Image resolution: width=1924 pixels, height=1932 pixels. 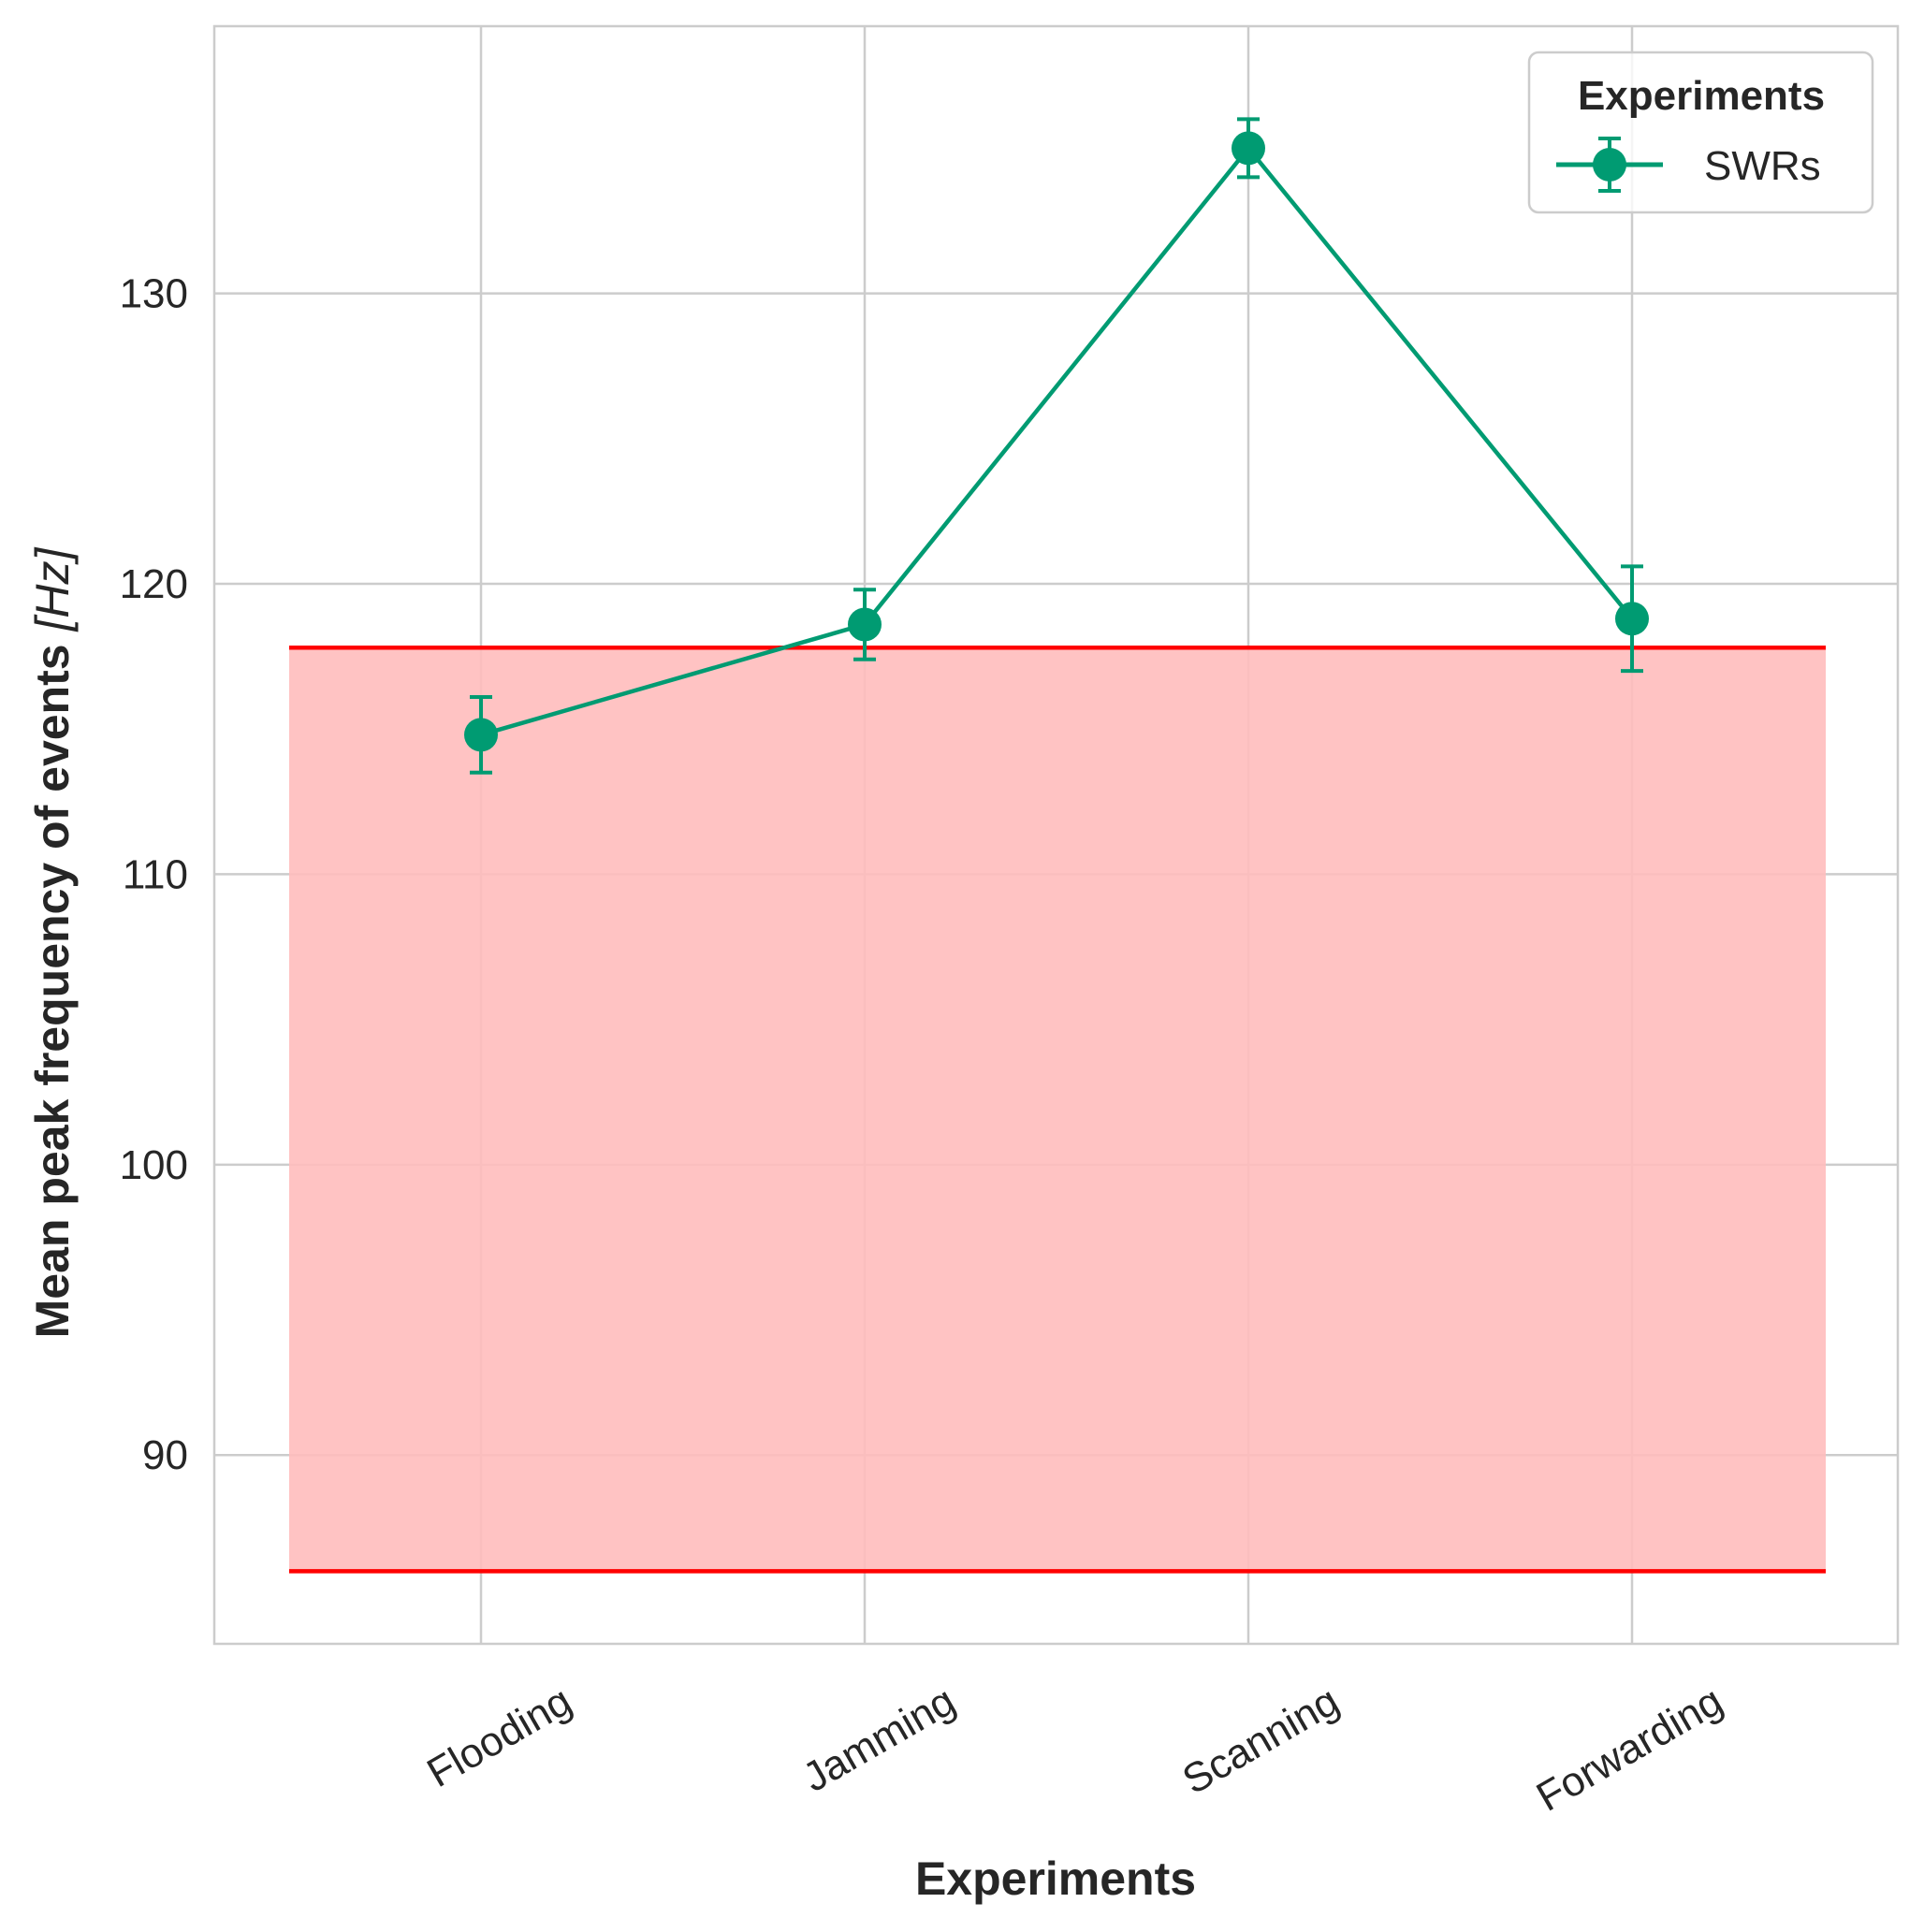 I want to click on y-tick-label-130: 130, so click(x=154, y=294).